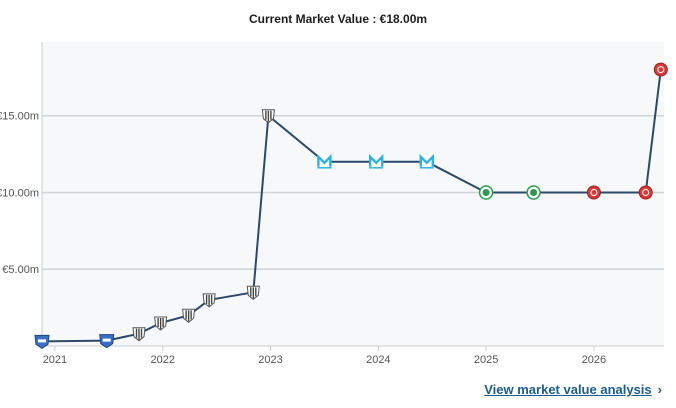 Image resolution: width=676 pixels, height=408 pixels. Describe the element at coordinates (324, 356) in the screenshot. I see `x-tick-labels: 2021 2022 2023 2024 2025 2026` at that location.